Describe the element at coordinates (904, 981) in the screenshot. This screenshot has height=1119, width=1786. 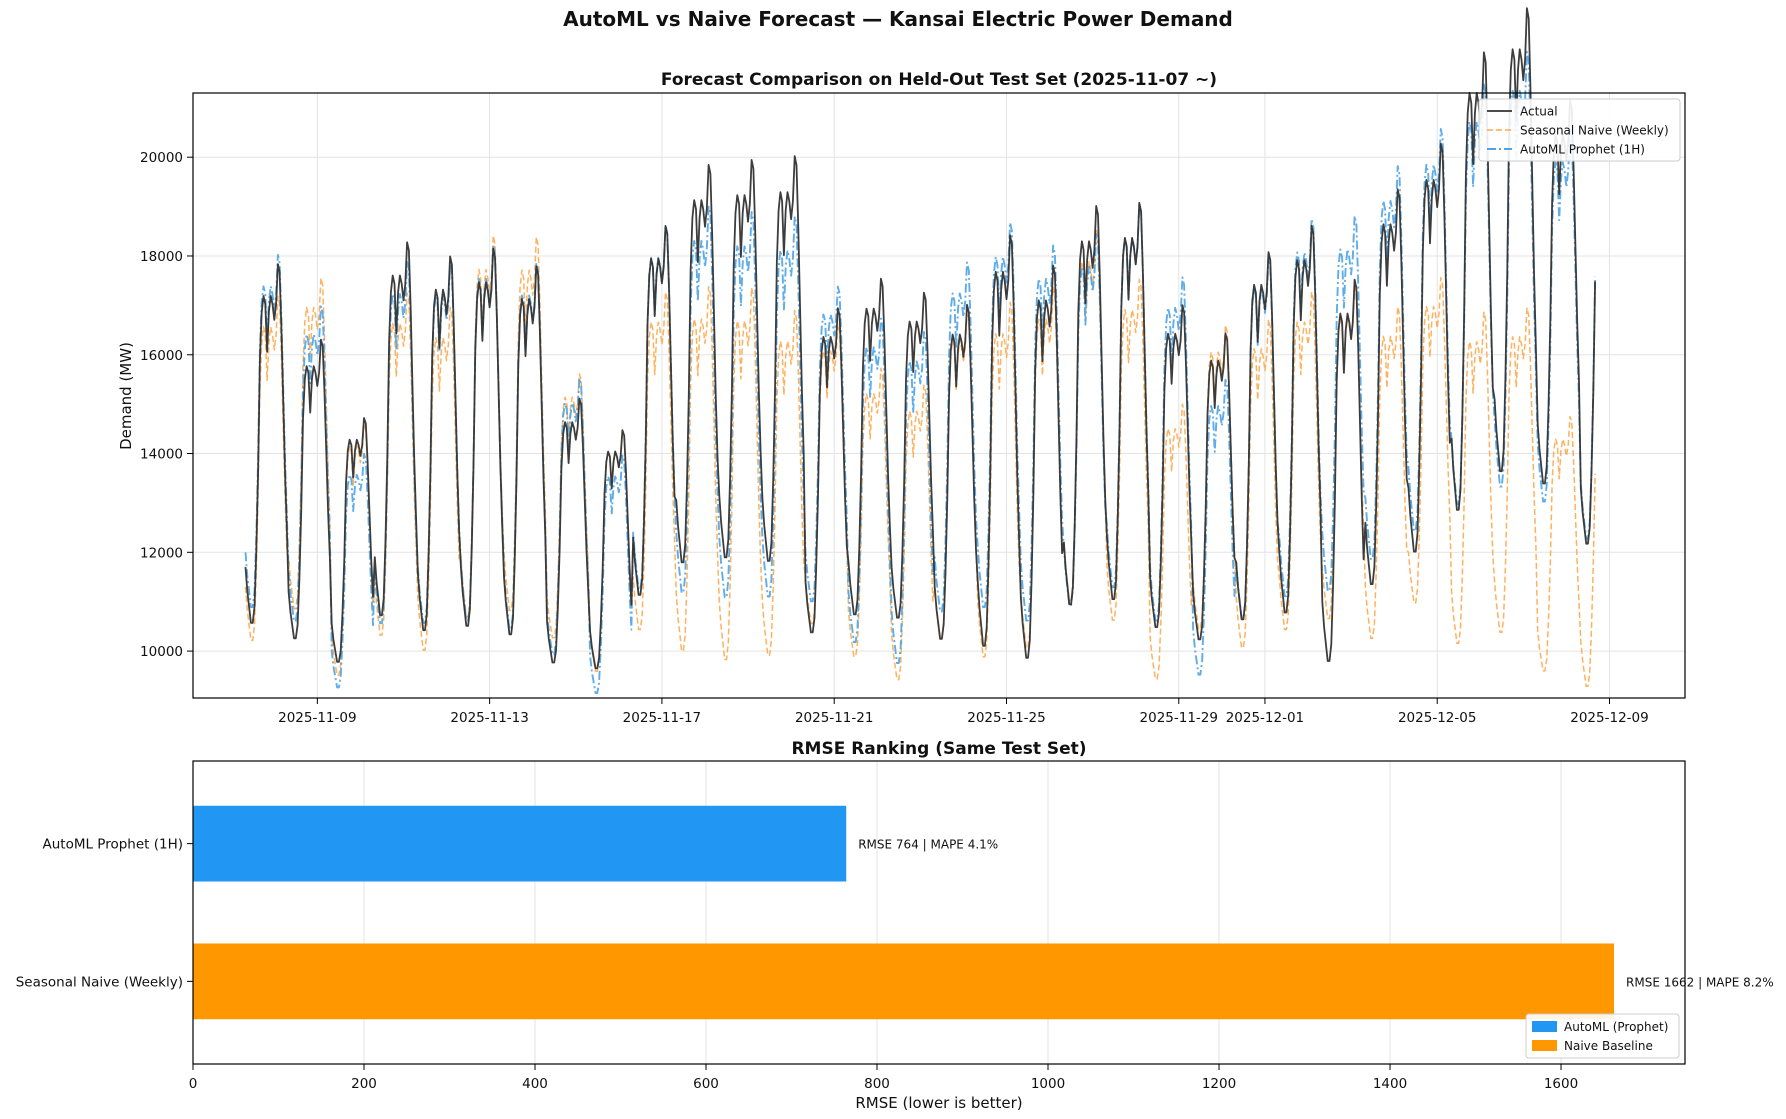
I see `bar-seasonal-naive` at that location.